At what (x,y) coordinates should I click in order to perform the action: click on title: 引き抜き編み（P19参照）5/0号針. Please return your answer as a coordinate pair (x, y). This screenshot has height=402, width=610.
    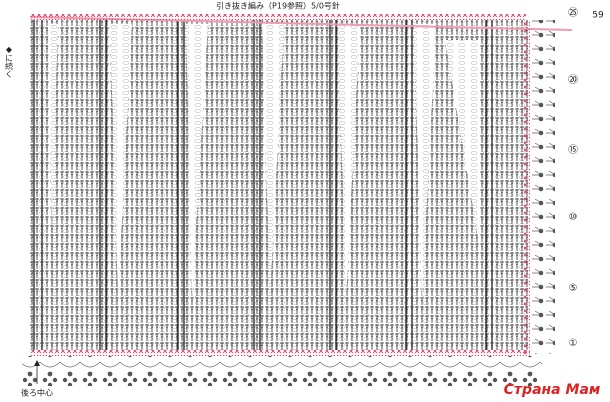
    Looking at the image, I should click on (278, 6).